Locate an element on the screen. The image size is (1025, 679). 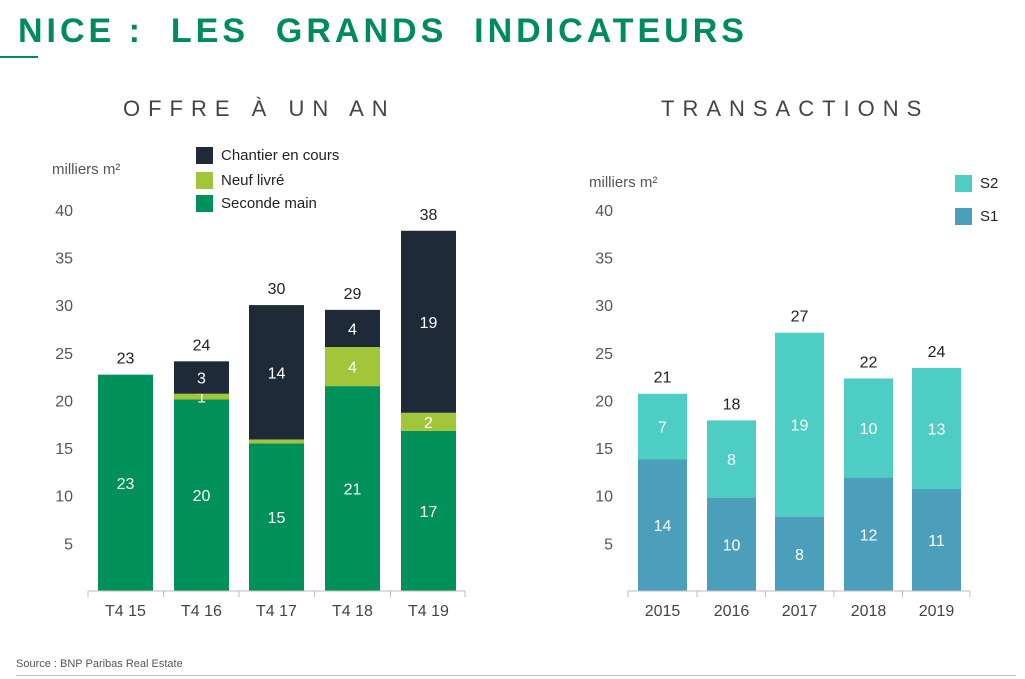
offre-data-label: 17 is located at coordinates (429, 512).